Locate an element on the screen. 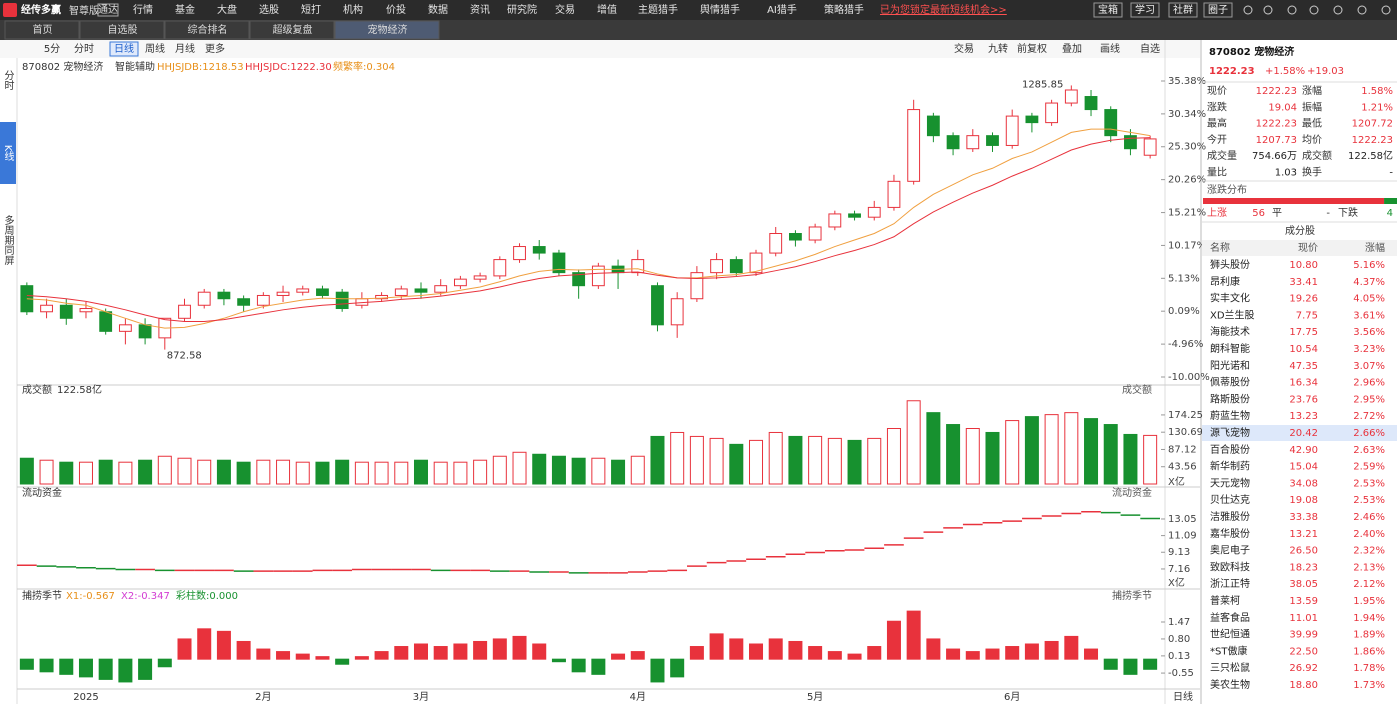 Image resolution: width=1397 pixels, height=704 pixels. tool-button: 叠加 is located at coordinates (1072, 49).